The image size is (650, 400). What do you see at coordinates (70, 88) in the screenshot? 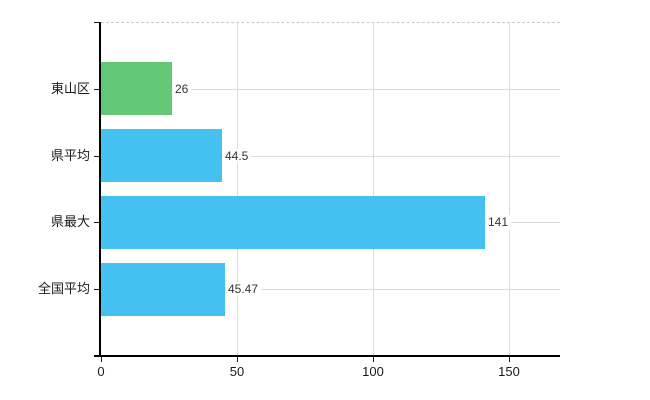
I see `category-label: 東山区` at bounding box center [70, 88].